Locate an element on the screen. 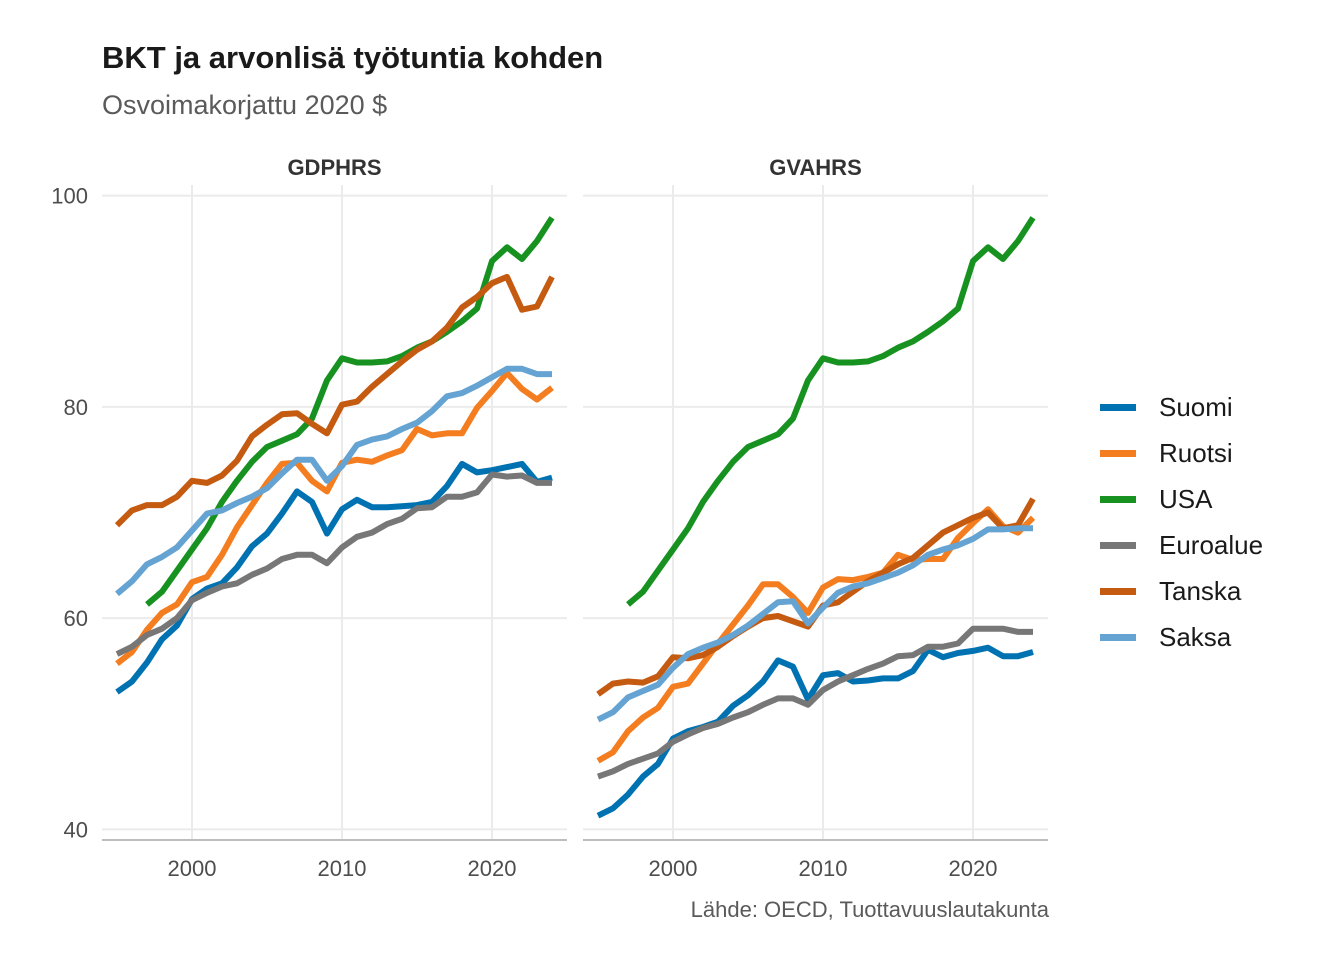  series-line-usa-gvahrs is located at coordinates (831, 411).